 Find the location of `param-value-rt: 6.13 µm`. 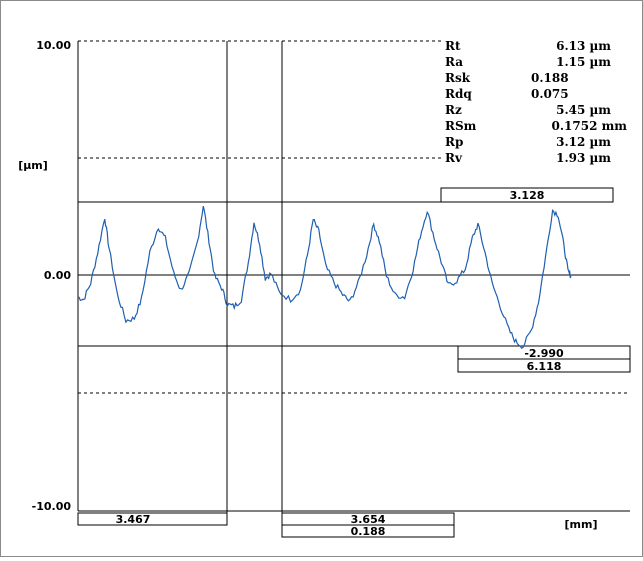

param-value-rt: 6.13 µm is located at coordinates (583, 46).